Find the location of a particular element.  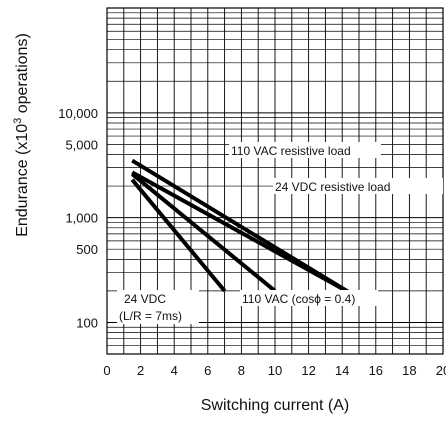

y-axis-title-superscript: 3 is located at coordinates (18, 121).